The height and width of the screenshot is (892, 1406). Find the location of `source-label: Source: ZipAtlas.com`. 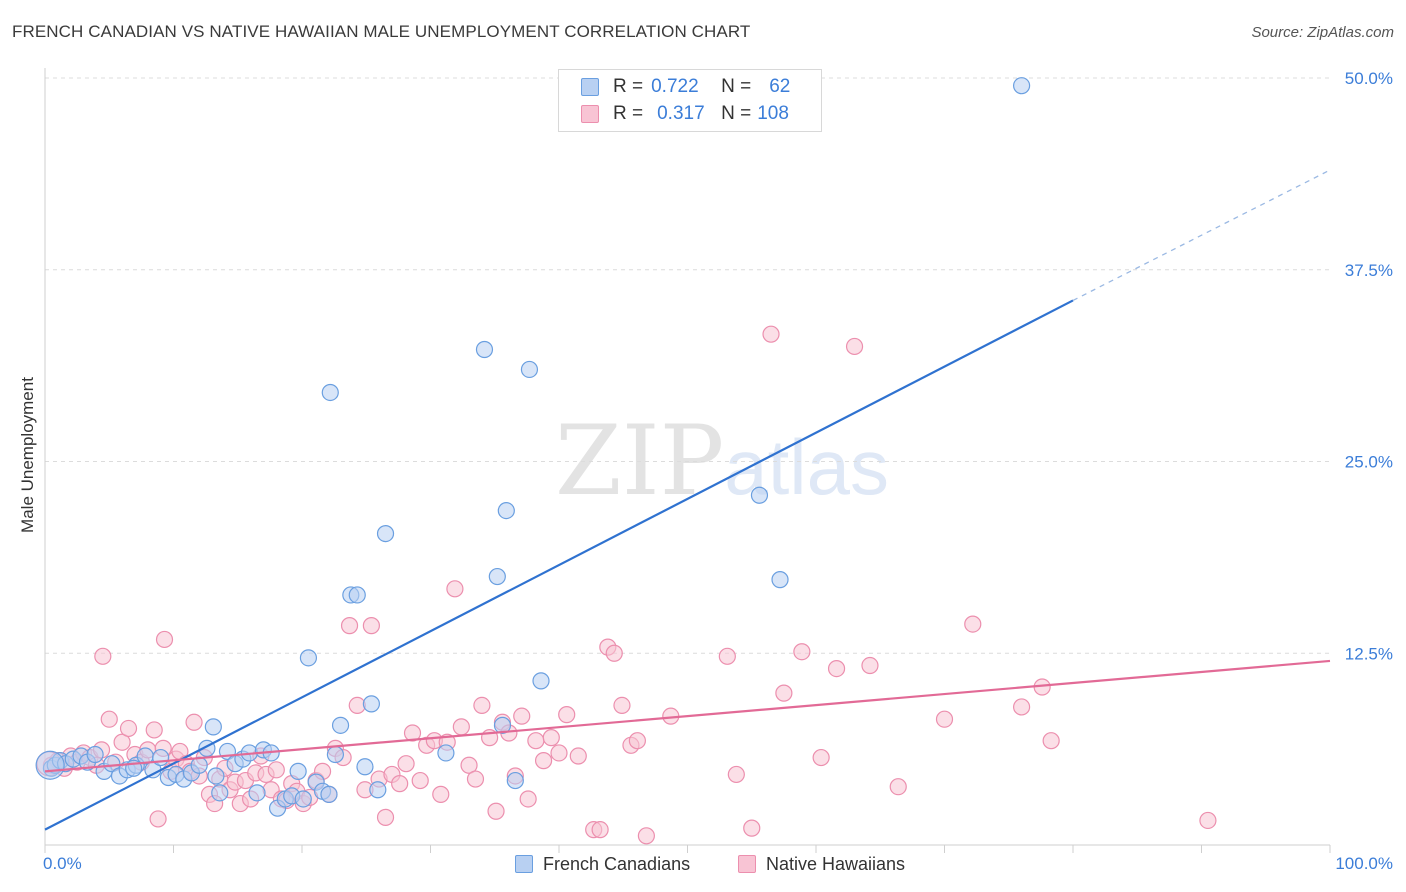

source-label: Source: ZipAtlas.com is located at coordinates (1322, 32).